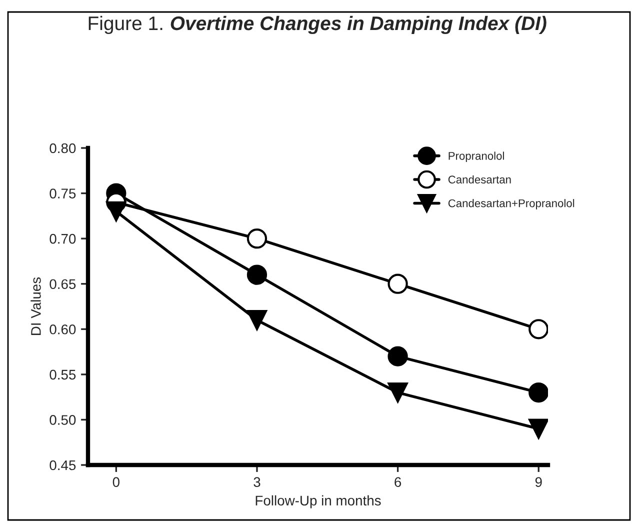 This screenshot has height=525, width=635. I want to click on y-tick-label: 0.60, so click(63, 329).